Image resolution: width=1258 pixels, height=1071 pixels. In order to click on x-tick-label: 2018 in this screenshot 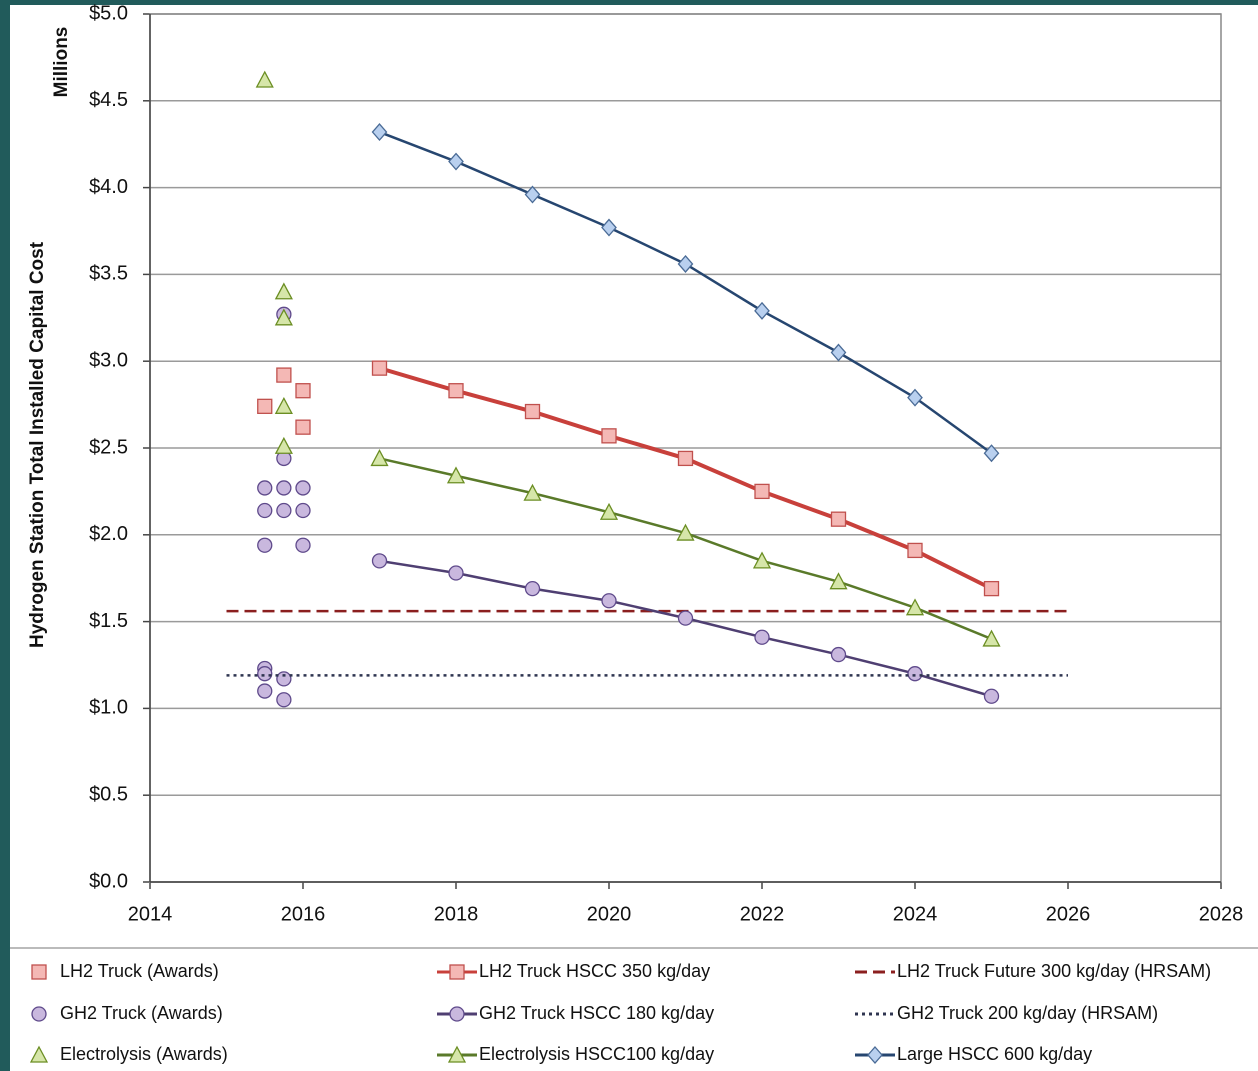, I will do `click(456, 914)`.